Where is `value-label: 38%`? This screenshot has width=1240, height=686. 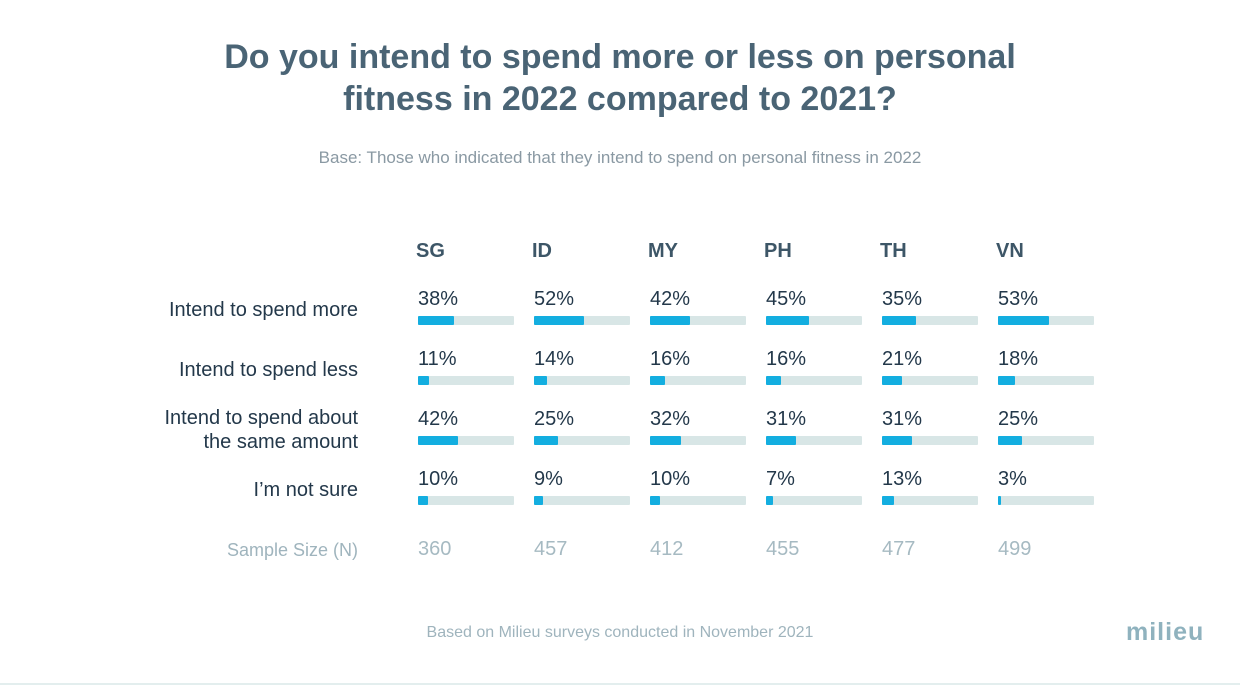 value-label: 38% is located at coordinates (438, 299).